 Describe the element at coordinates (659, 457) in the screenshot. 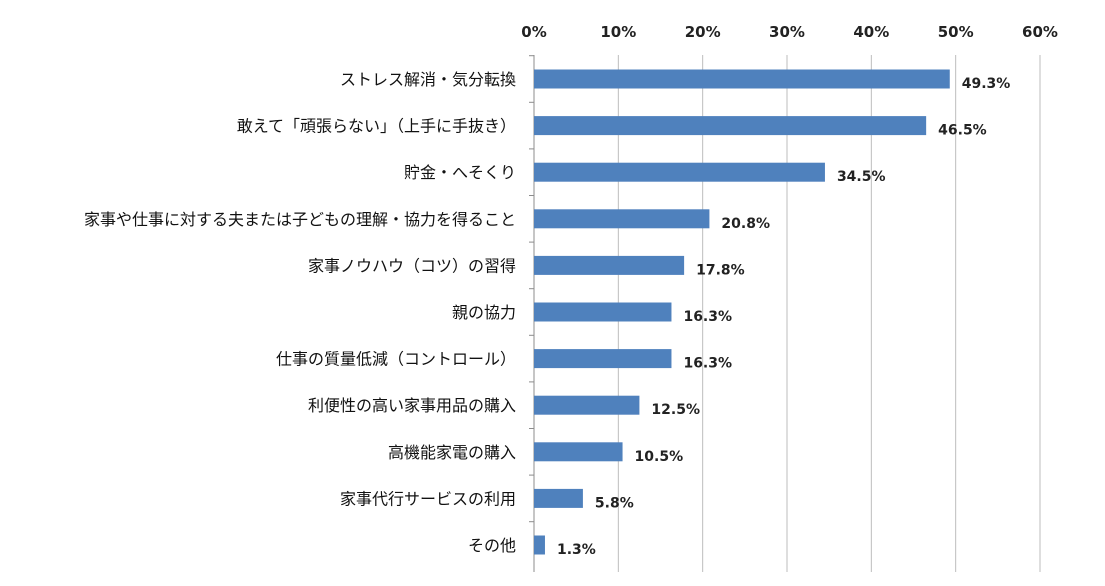

I see `data-label-8: 10.5%` at that location.